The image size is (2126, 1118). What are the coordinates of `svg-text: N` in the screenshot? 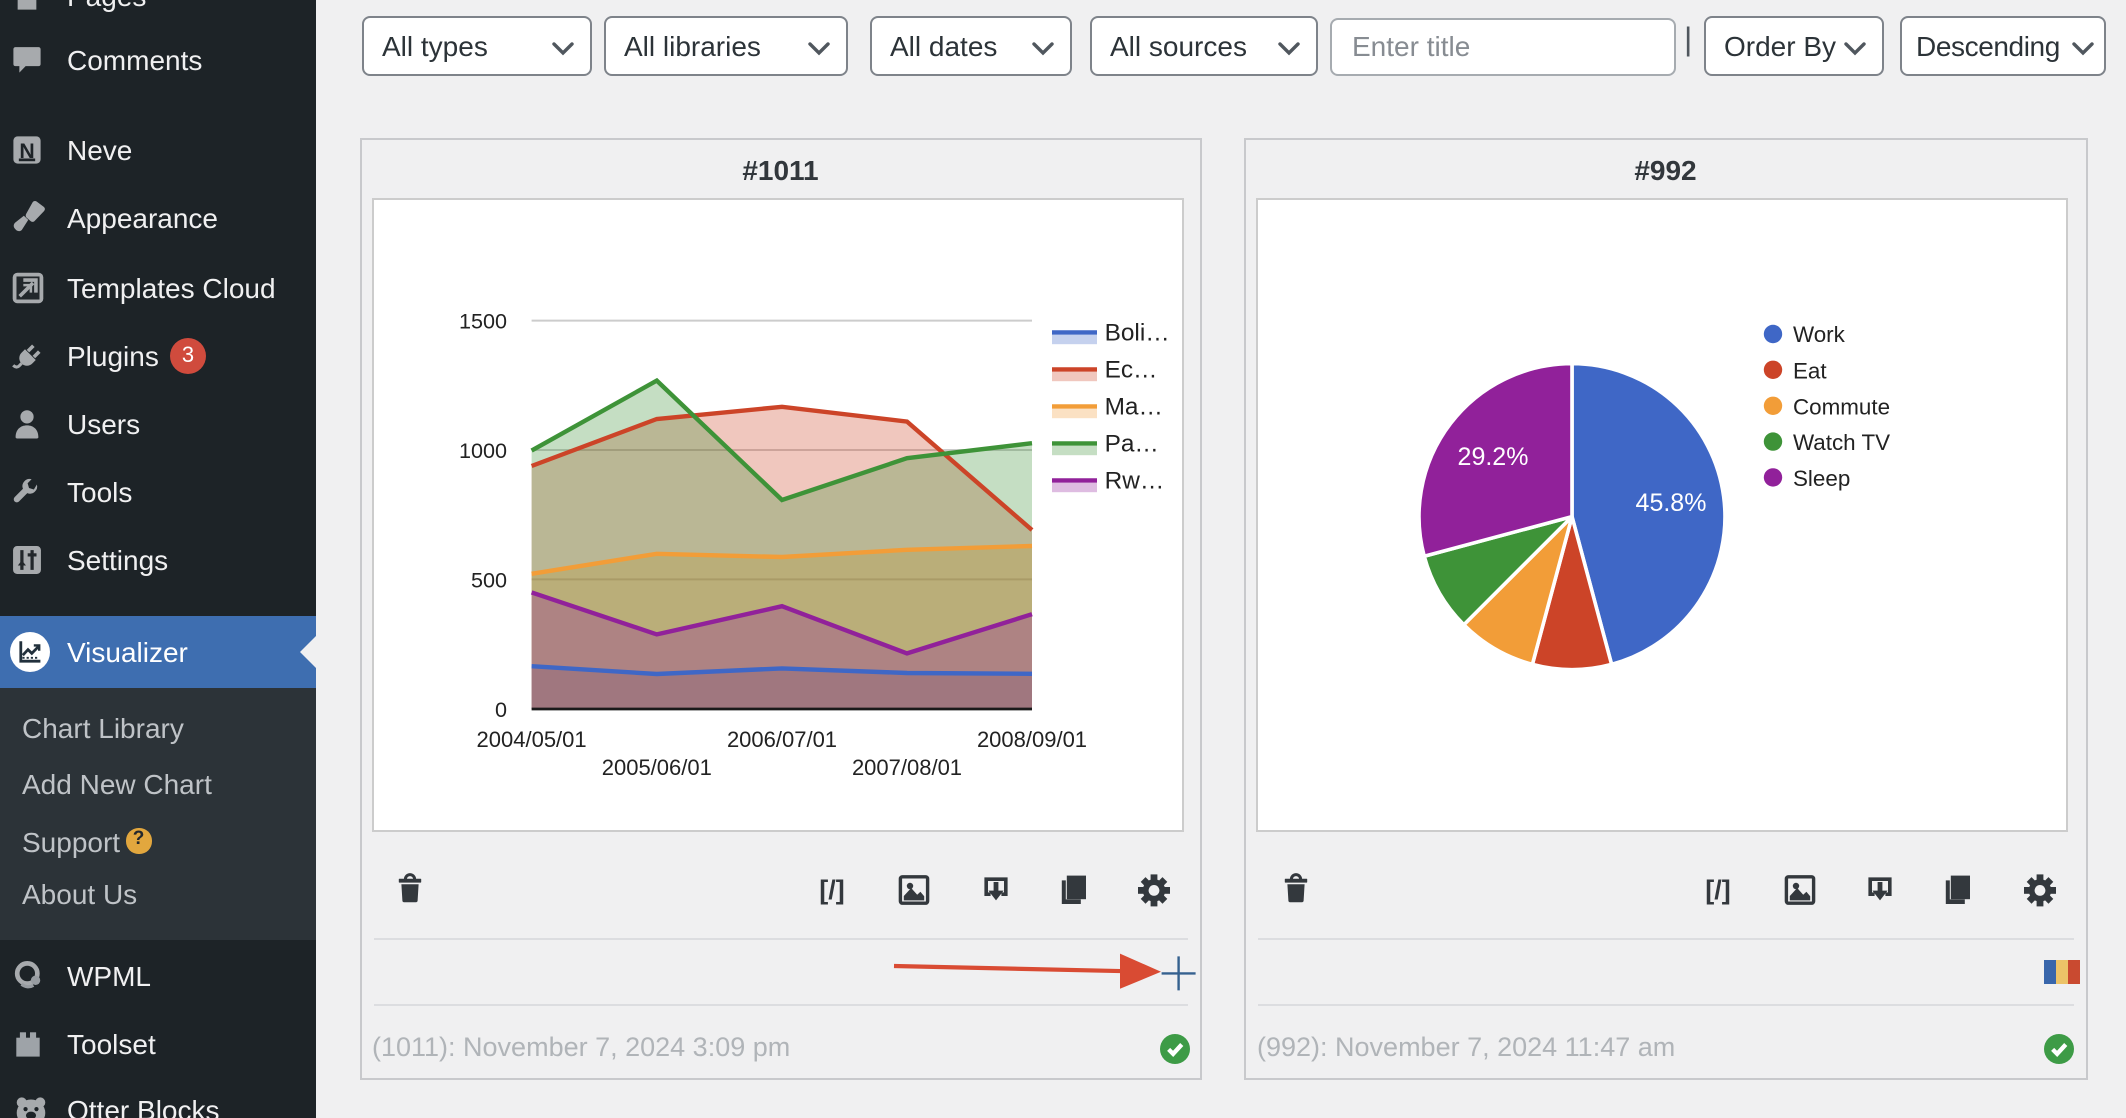 It's located at (26, 151).